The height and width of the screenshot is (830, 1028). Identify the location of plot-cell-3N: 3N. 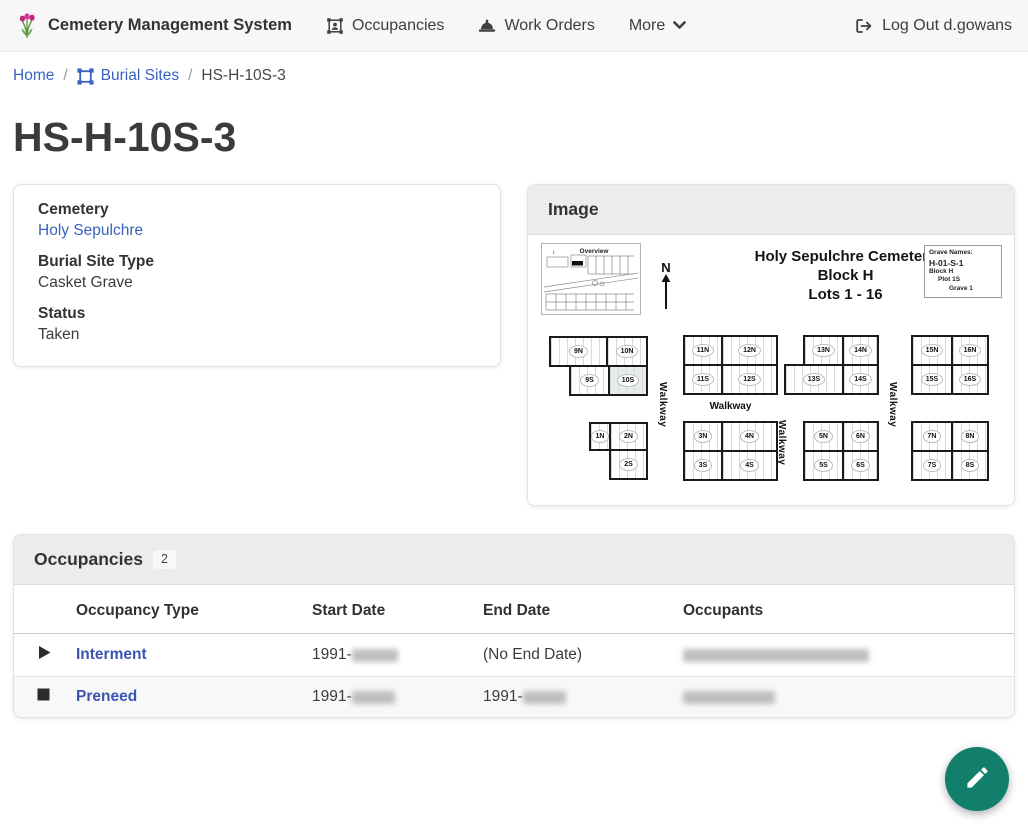
(703, 437).